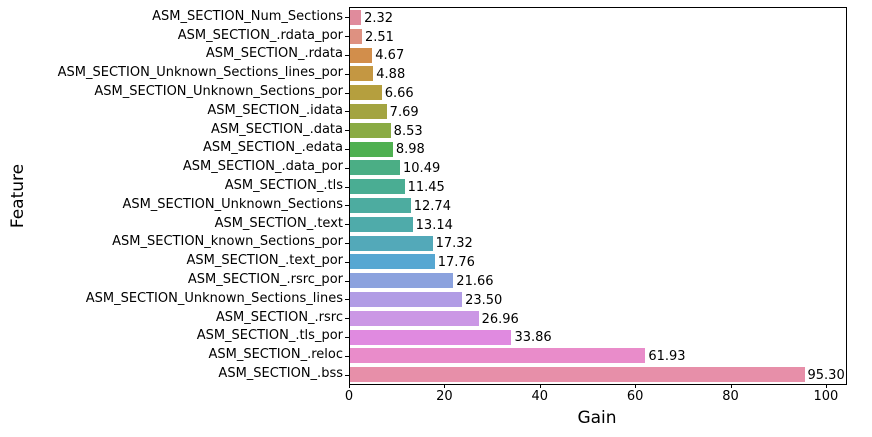  I want to click on y-tick-label: ASM_SECTION_Unknown_Sections_lines_por, so click(200, 73).